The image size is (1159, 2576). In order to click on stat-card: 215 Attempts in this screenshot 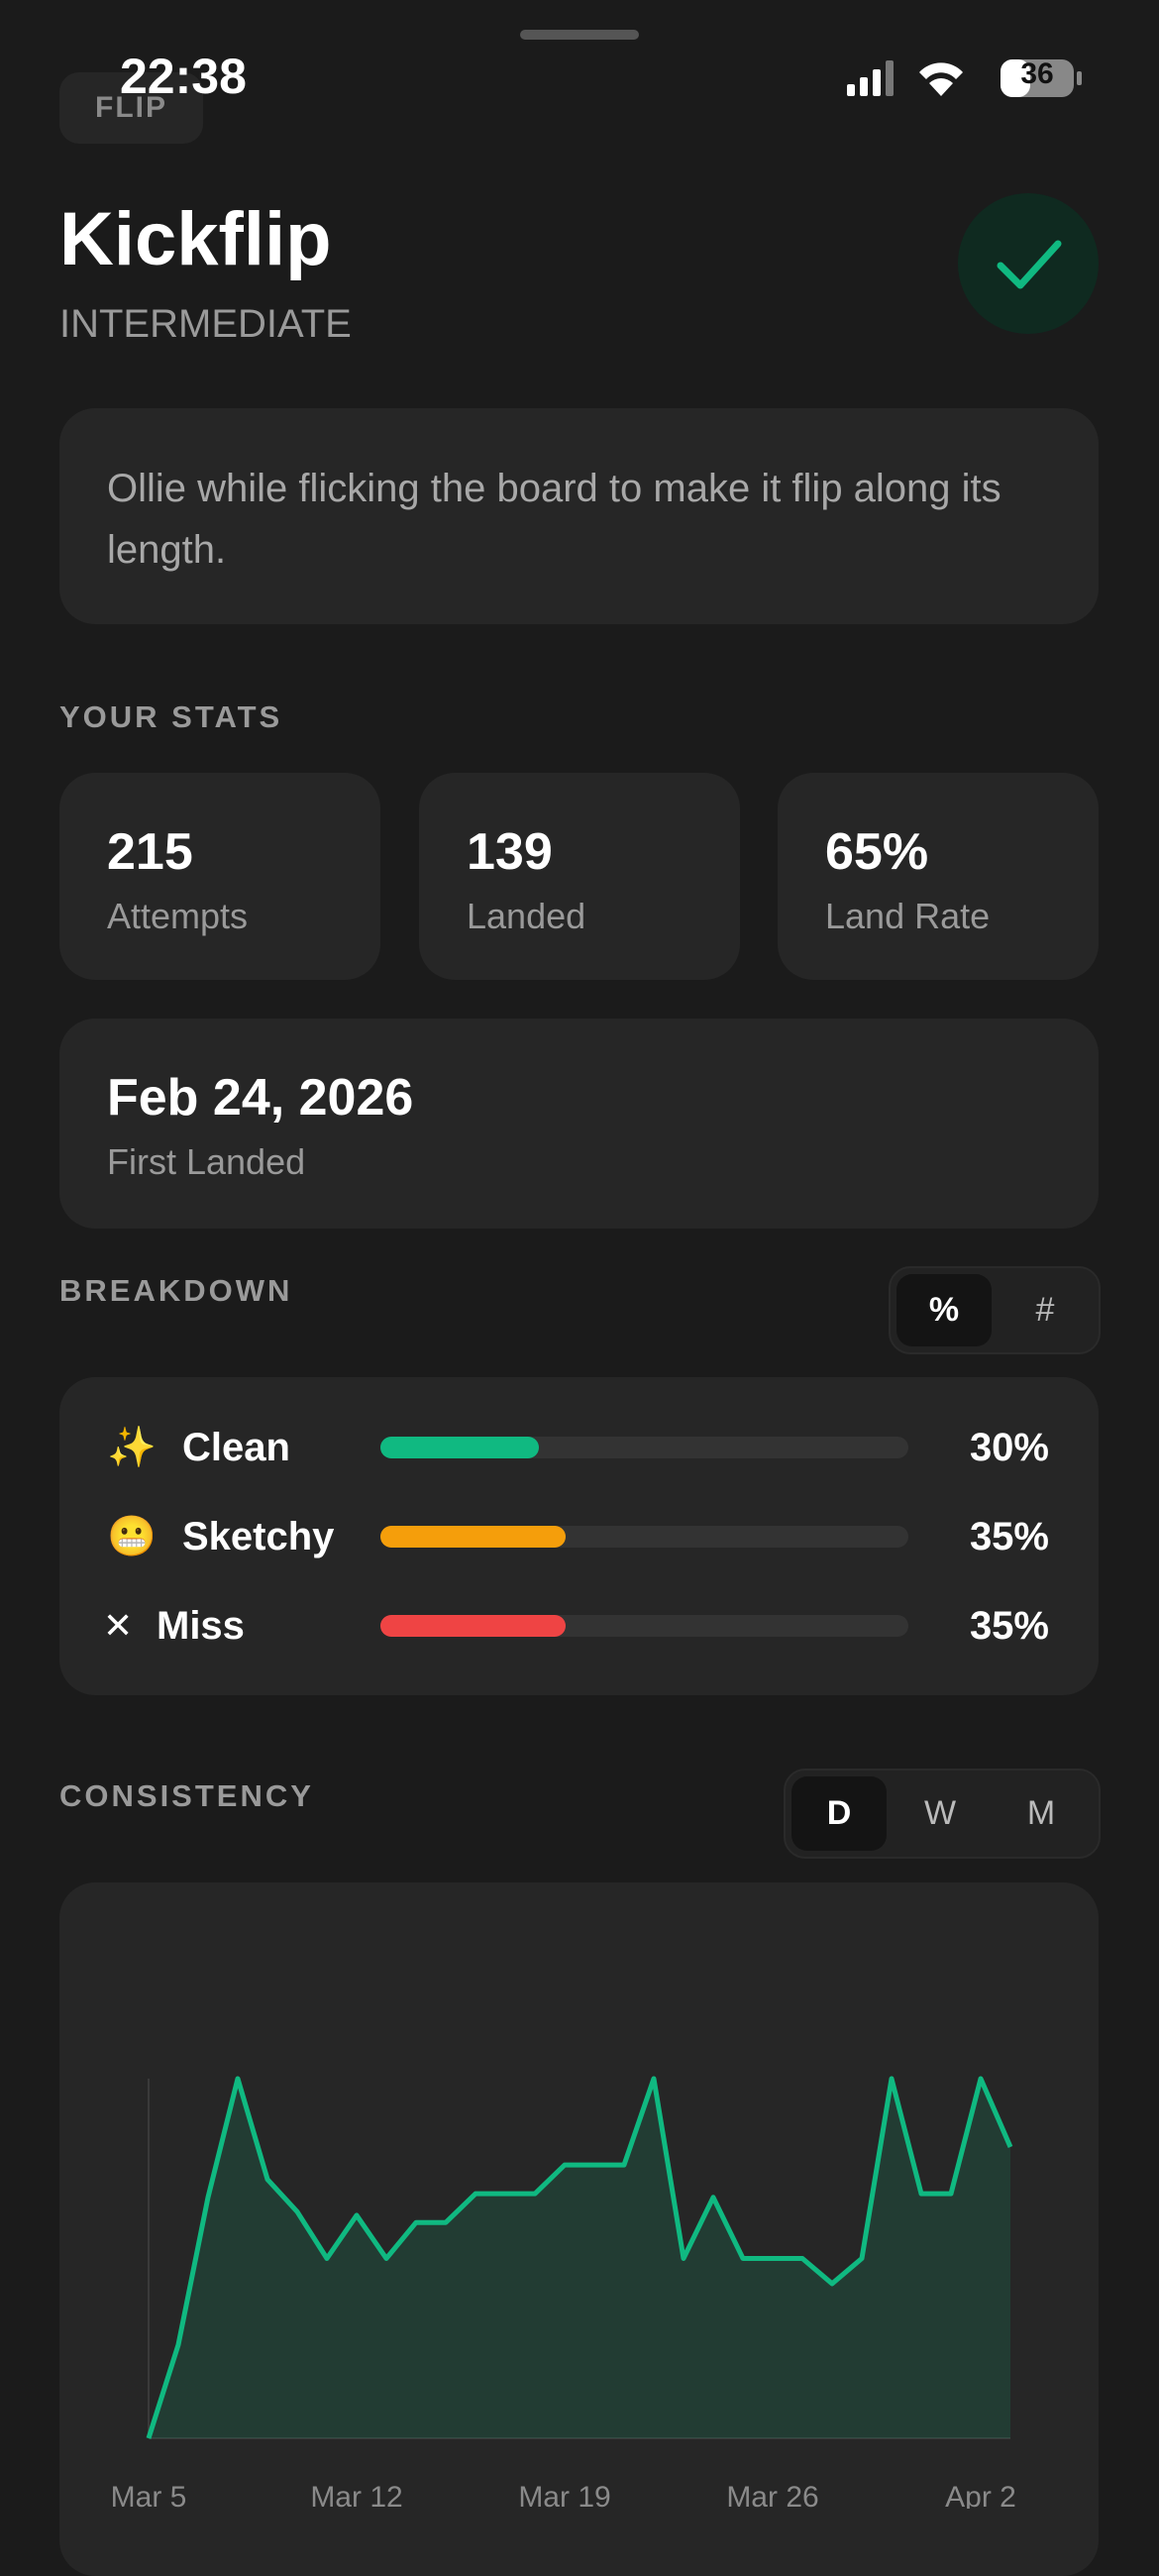, I will do `click(220, 877)`.